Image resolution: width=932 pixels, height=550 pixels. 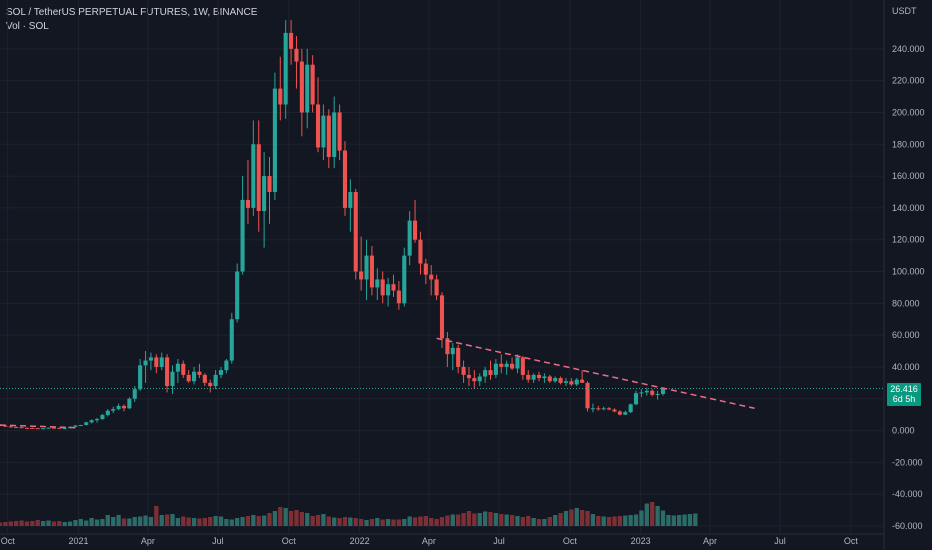 What do you see at coordinates (904, 398) in the screenshot?
I see `candle-countdown: 6d 5h` at bounding box center [904, 398].